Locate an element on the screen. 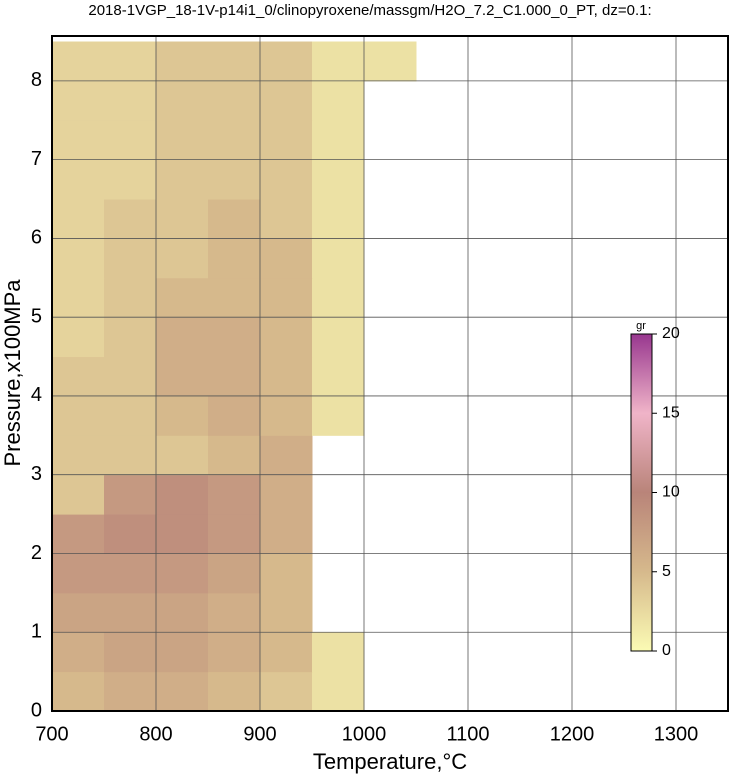 The width and height of the screenshot is (741, 776). x-tick-label: 900 is located at coordinates (259, 734).